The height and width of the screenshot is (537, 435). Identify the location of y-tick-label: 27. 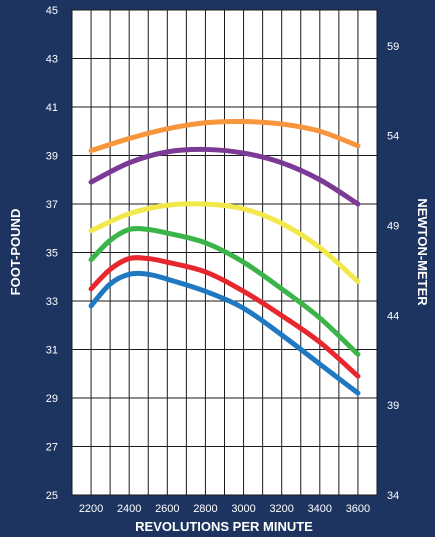
(52, 448).